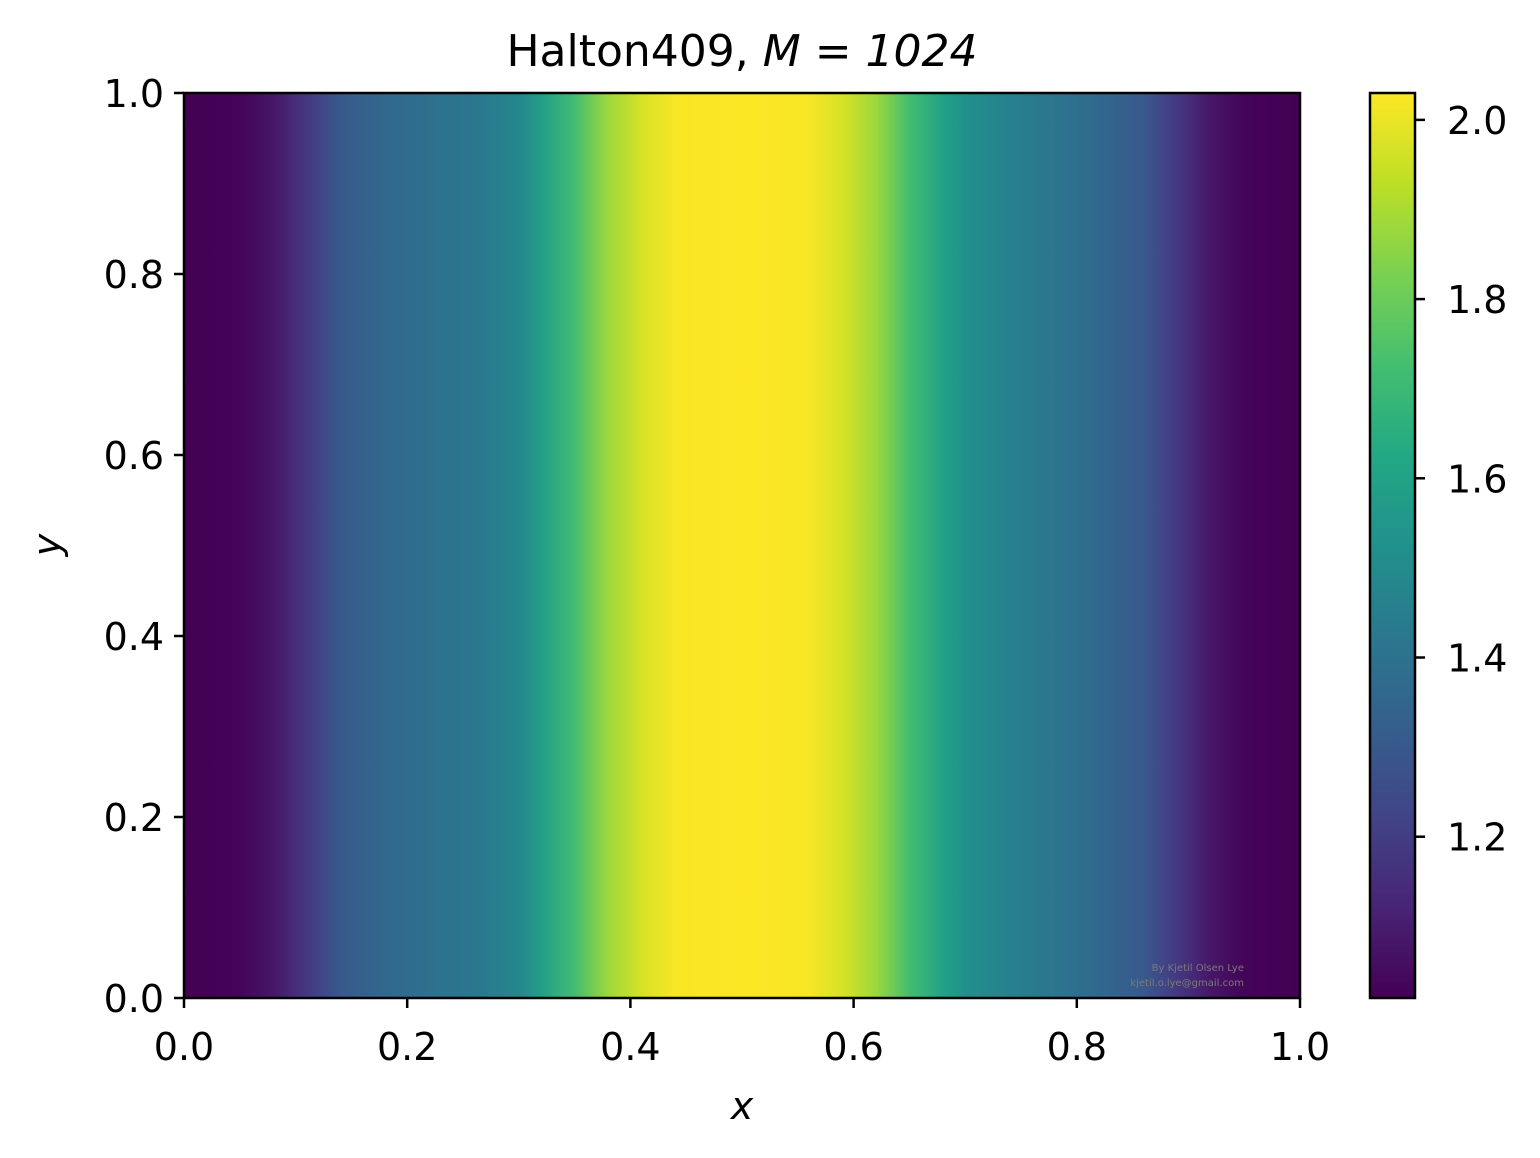 The image size is (1540, 1158). I want to click on watermark-line-1: By Kjetil Olsen Lye, so click(1198, 968).